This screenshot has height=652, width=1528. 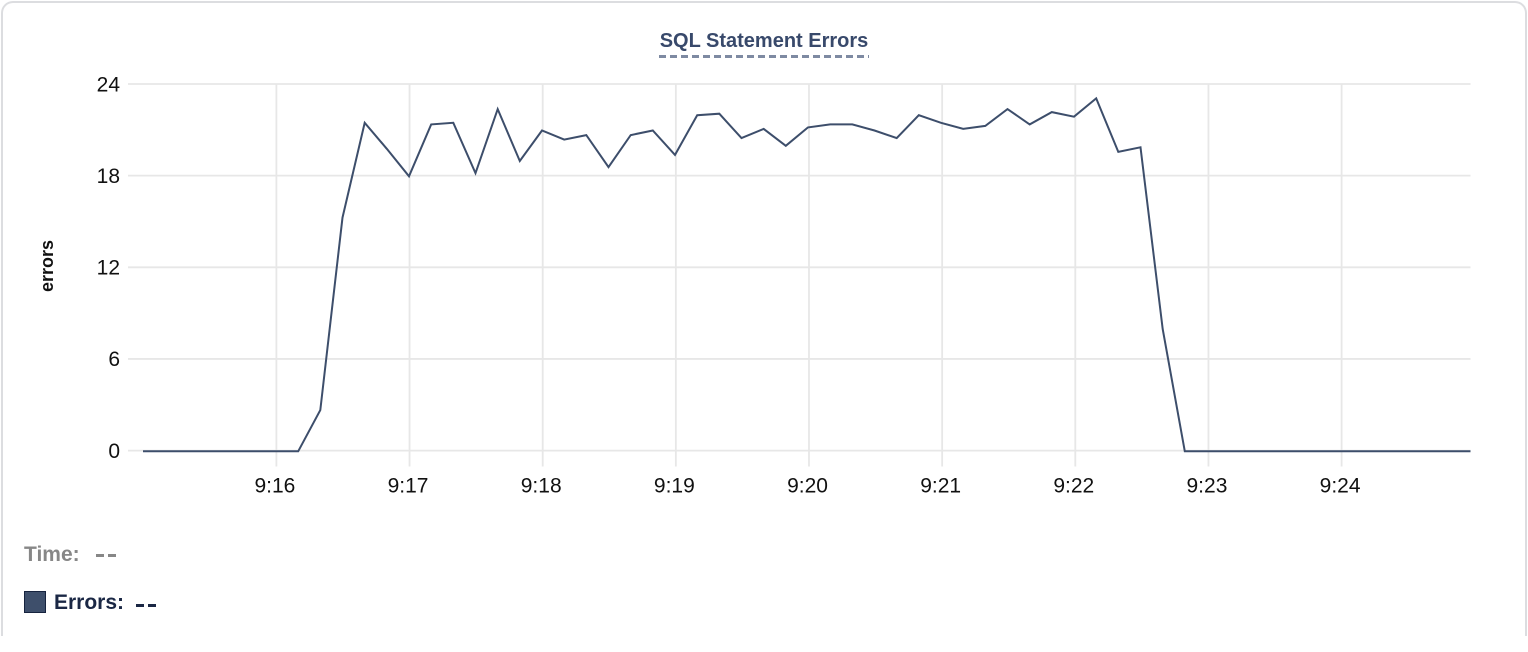 I want to click on svg-text: 9:24, so click(x=1340, y=486).